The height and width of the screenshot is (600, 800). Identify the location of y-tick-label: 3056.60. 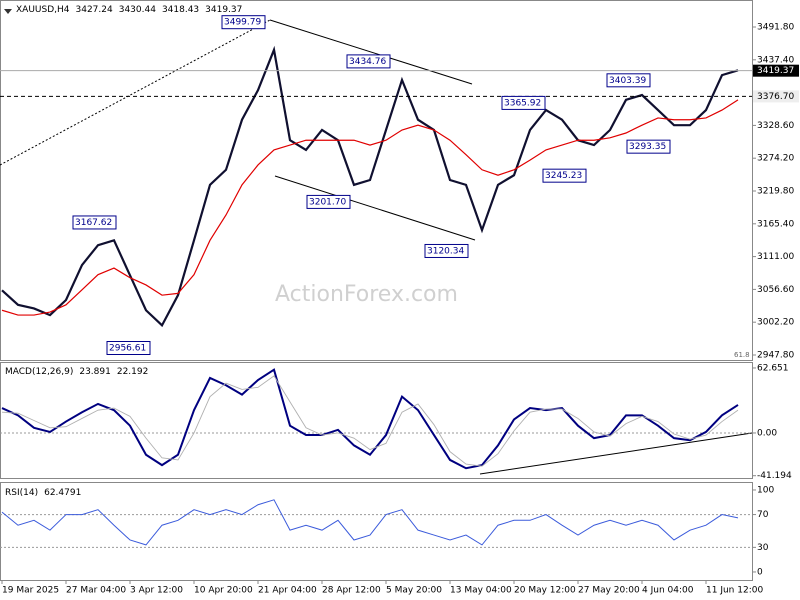
(775, 290).